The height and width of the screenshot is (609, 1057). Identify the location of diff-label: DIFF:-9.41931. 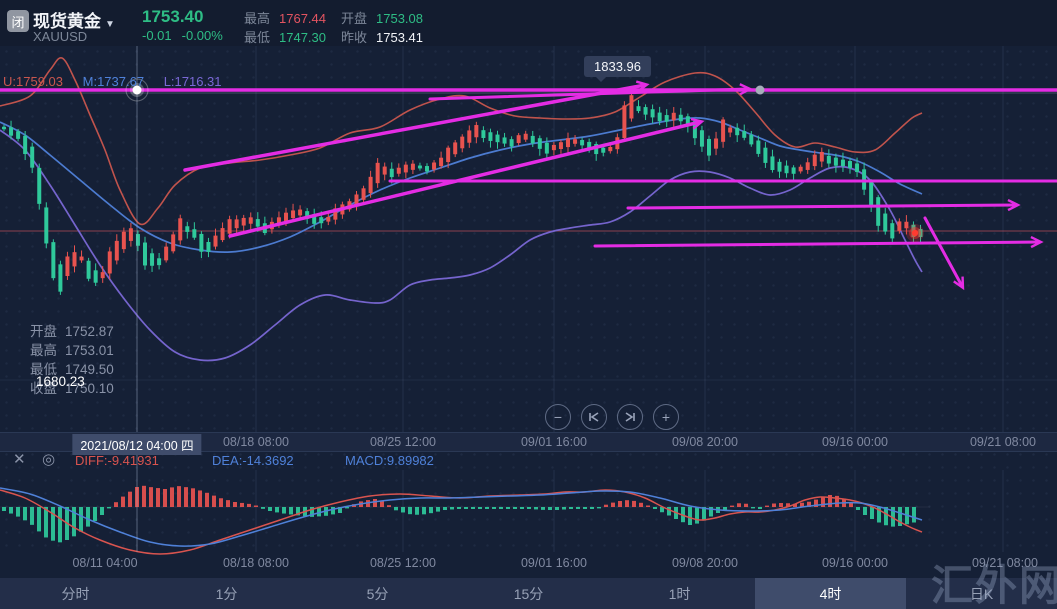
(117, 460).